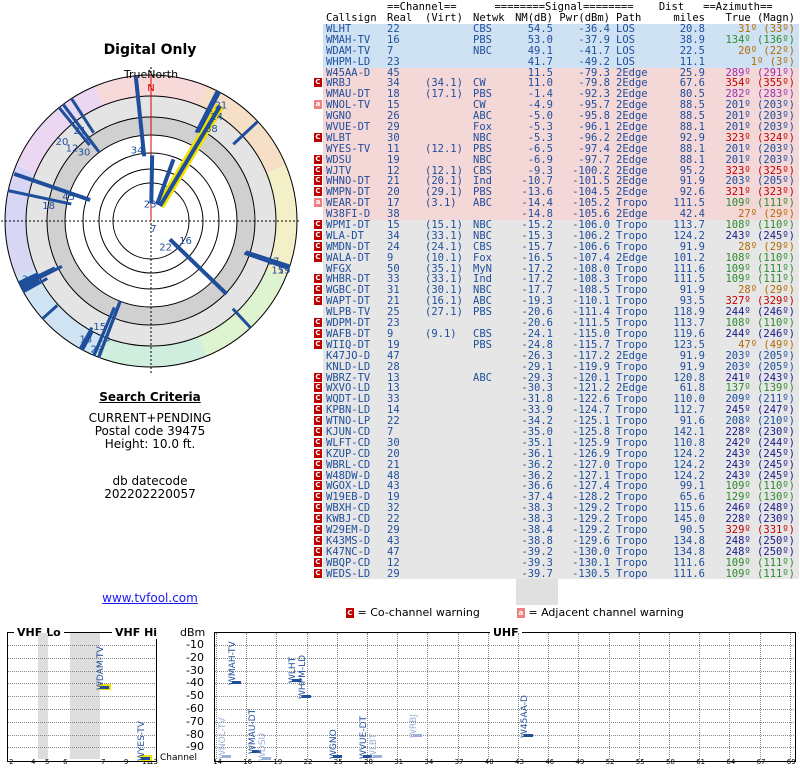  I want to click on tvfool-link: www.tvfool.com, so click(150, 598).